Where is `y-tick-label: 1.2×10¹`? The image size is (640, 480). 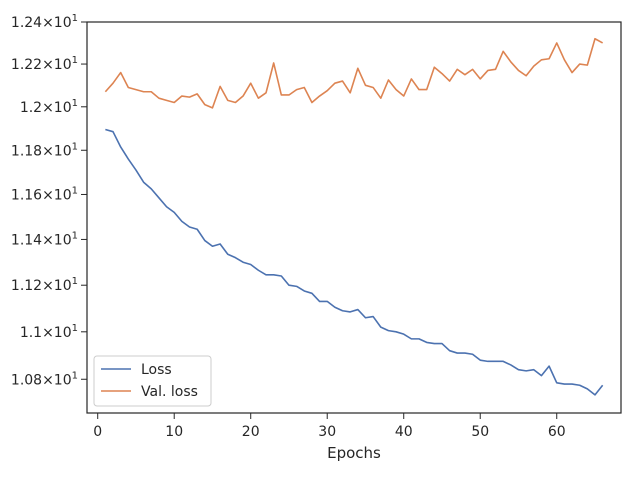
y-tick-label: 1.2×10¹ is located at coordinates (49, 107).